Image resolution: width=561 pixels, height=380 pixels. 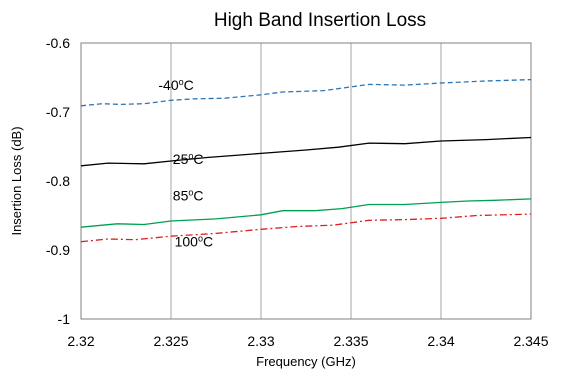 I want to click on y-tick-label: -0.8, so click(x=58, y=181).